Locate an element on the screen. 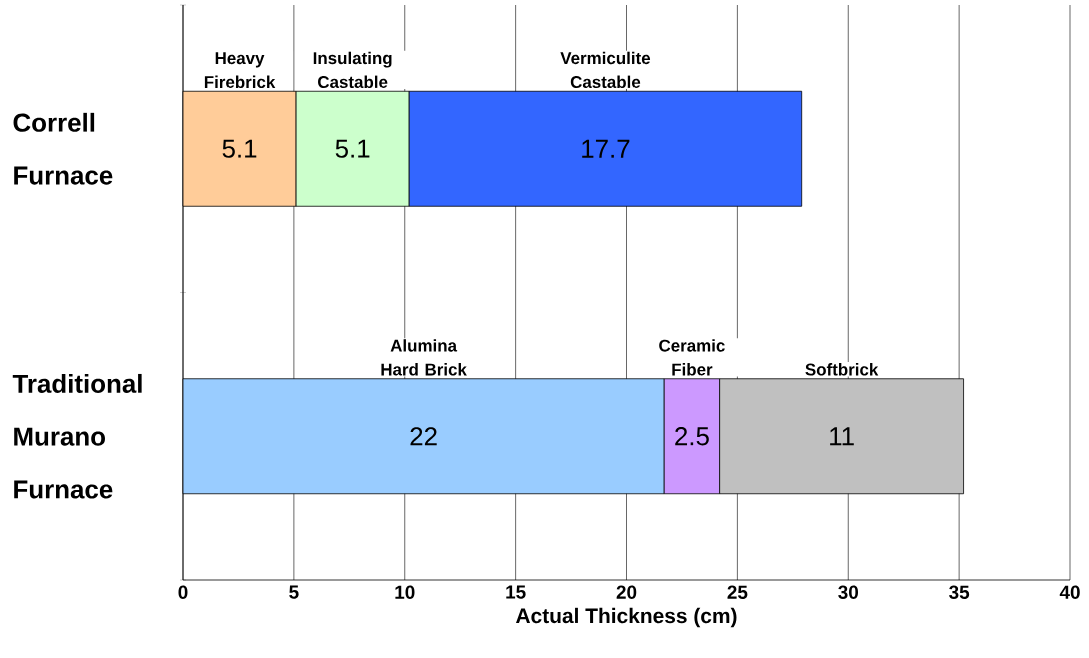  category-label: Traditional Murano Furnace is located at coordinates (77, 436).